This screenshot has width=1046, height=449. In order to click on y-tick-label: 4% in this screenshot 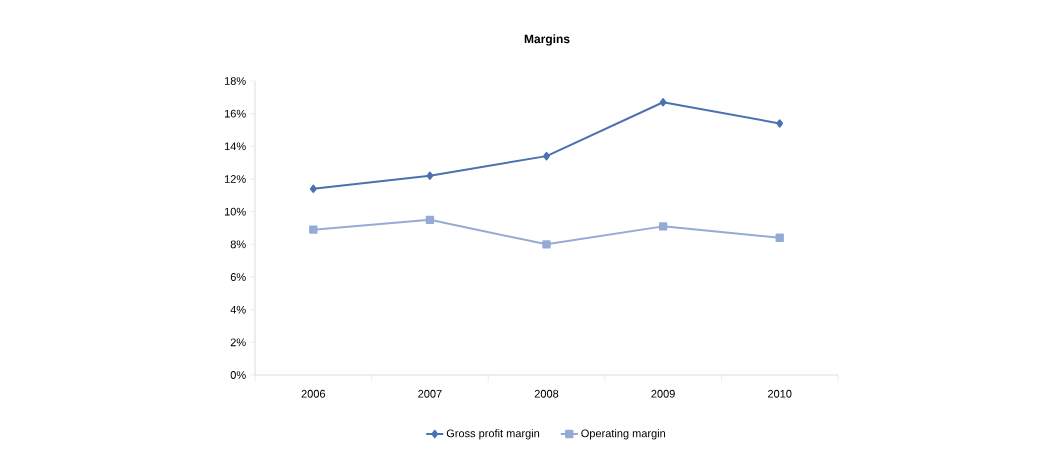, I will do `click(238, 309)`.